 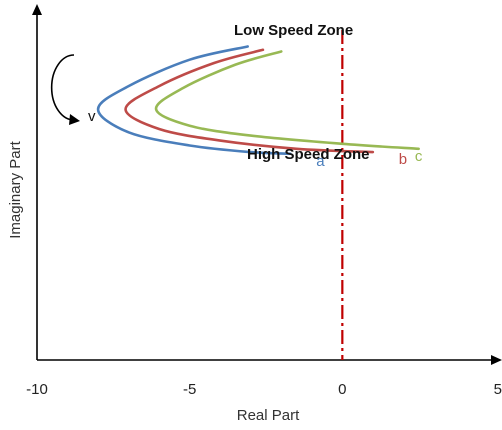 I want to click on series-curve-b, so click(x=249, y=101).